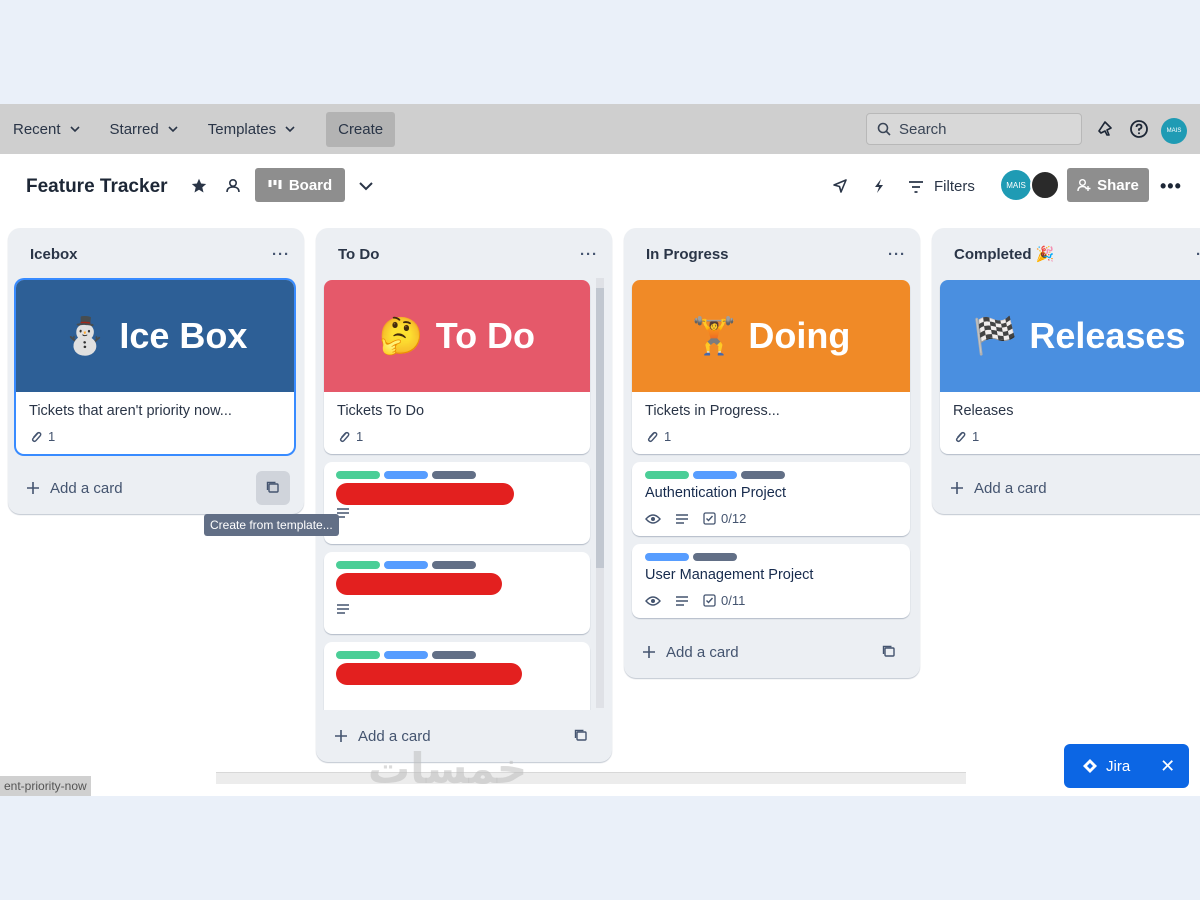 The height and width of the screenshot is (900, 1200). I want to click on automation-icon, so click(879, 186).